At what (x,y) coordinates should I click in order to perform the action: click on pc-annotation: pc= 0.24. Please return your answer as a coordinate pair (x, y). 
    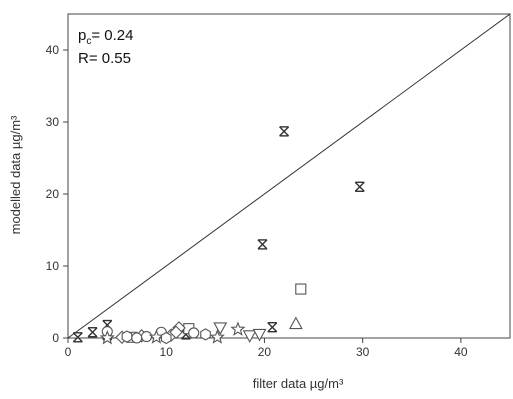
    Looking at the image, I should click on (105, 37).